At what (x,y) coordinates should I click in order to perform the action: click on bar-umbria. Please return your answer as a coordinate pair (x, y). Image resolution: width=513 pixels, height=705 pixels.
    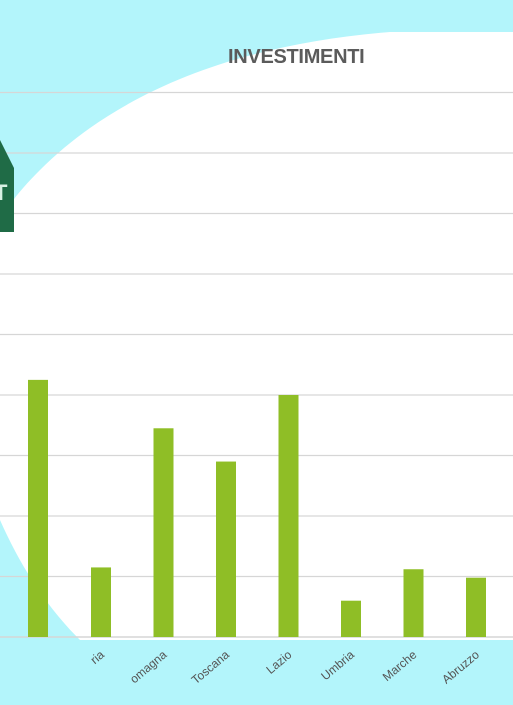
    Looking at the image, I should click on (351, 618).